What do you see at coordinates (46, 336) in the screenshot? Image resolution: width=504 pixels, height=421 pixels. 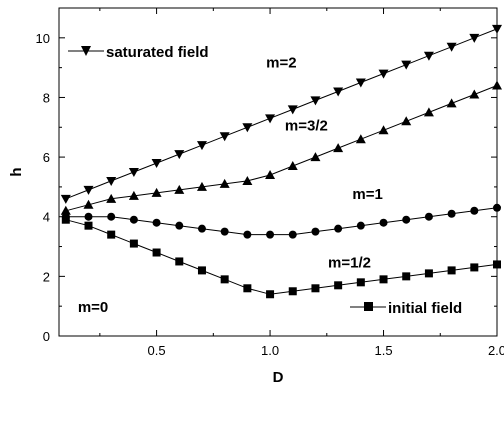 I see `y-tick-label: 0` at bounding box center [46, 336].